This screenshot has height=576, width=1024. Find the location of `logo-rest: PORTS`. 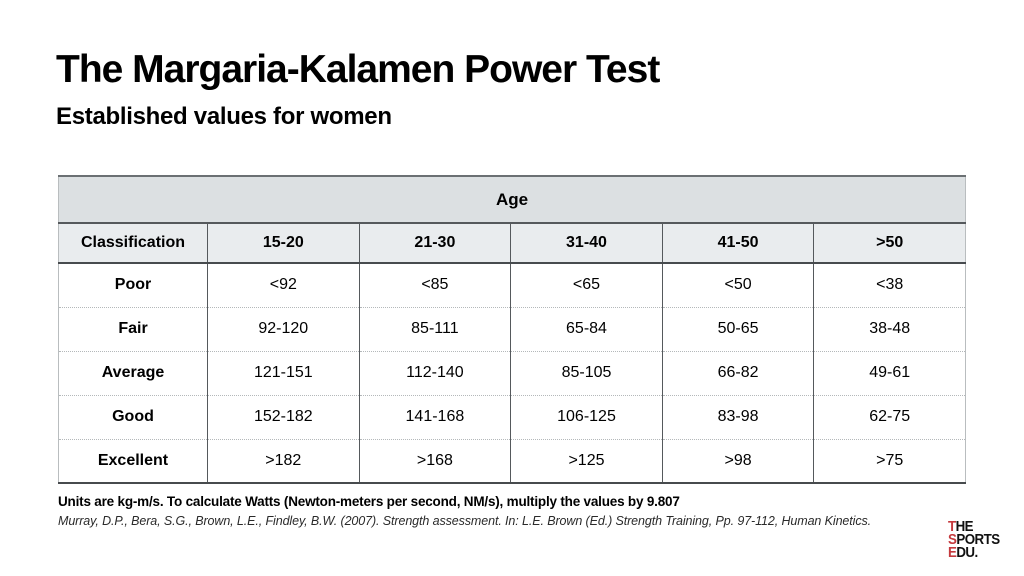

logo-rest: PORTS is located at coordinates (978, 540).